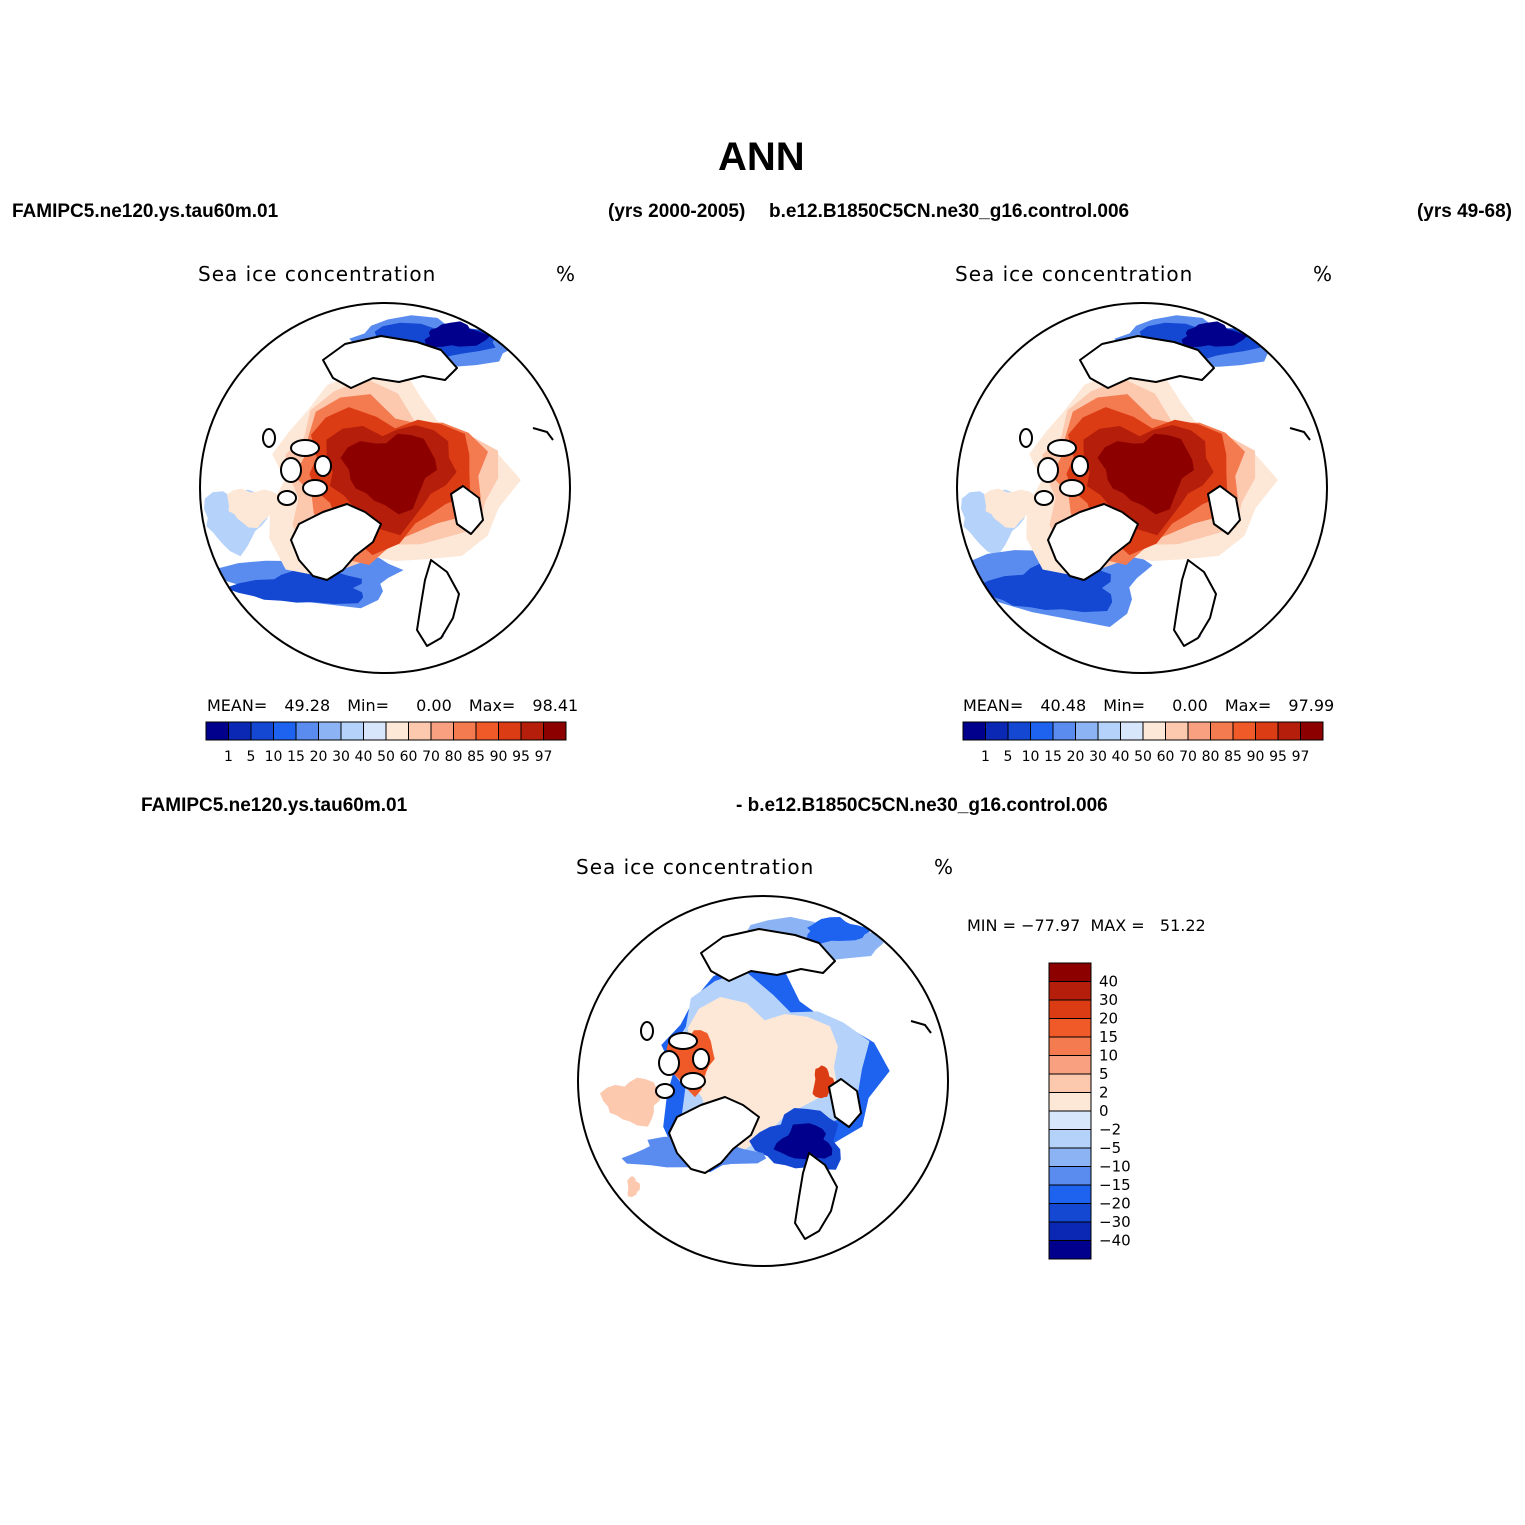 The image size is (1525, 1525). I want to click on panel2-scandinavia-outline, so click(1195, 603).